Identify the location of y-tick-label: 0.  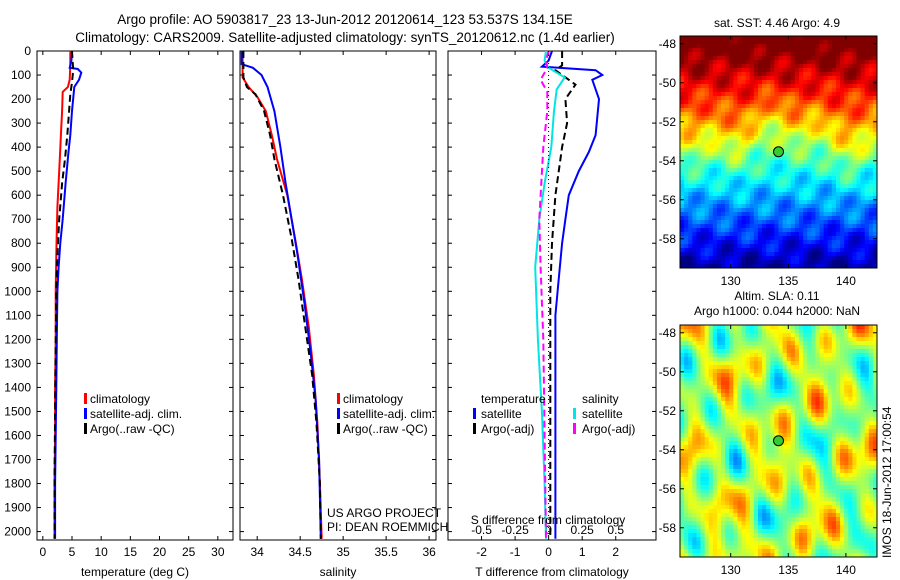
(27, 51).